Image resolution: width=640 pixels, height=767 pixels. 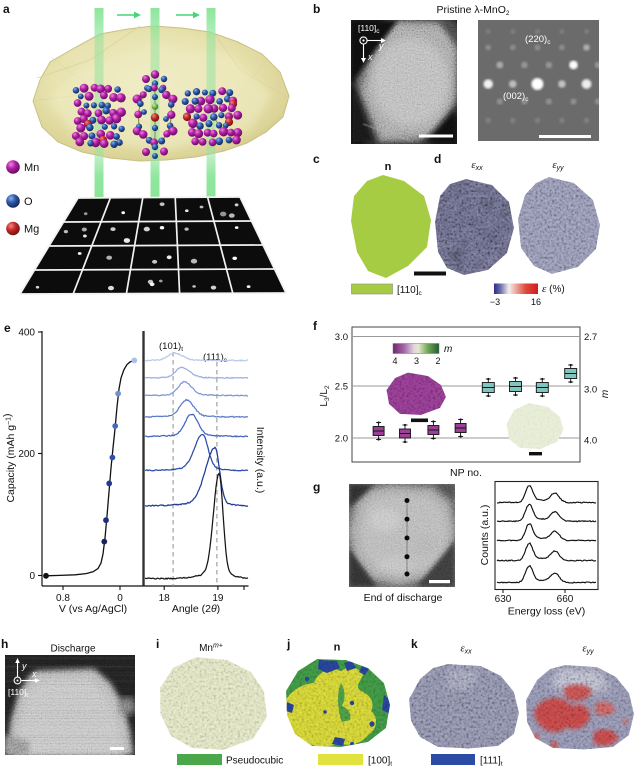 I want to click on svg-text: Pristine λ-MnO2, so click(x=472, y=10).